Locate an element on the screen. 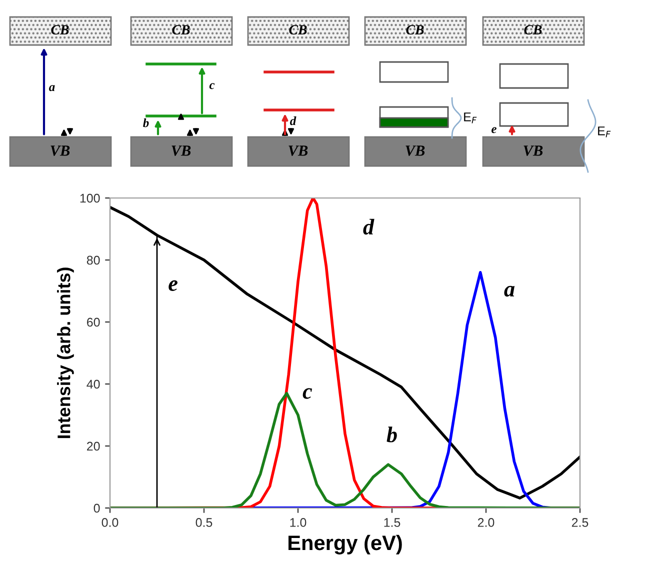  annotation: a is located at coordinates (509, 291).